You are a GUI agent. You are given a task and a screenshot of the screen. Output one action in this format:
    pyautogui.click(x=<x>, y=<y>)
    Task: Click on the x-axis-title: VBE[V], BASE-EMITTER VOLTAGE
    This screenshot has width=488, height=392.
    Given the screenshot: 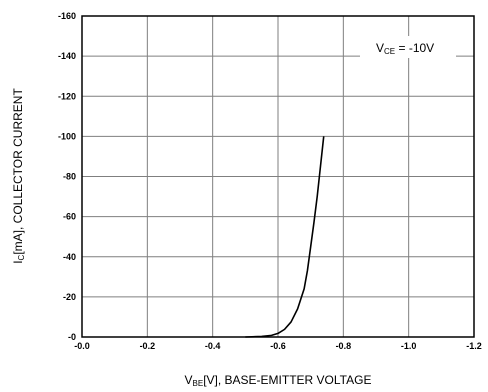 What is the action you would take?
    pyautogui.click(x=278, y=380)
    